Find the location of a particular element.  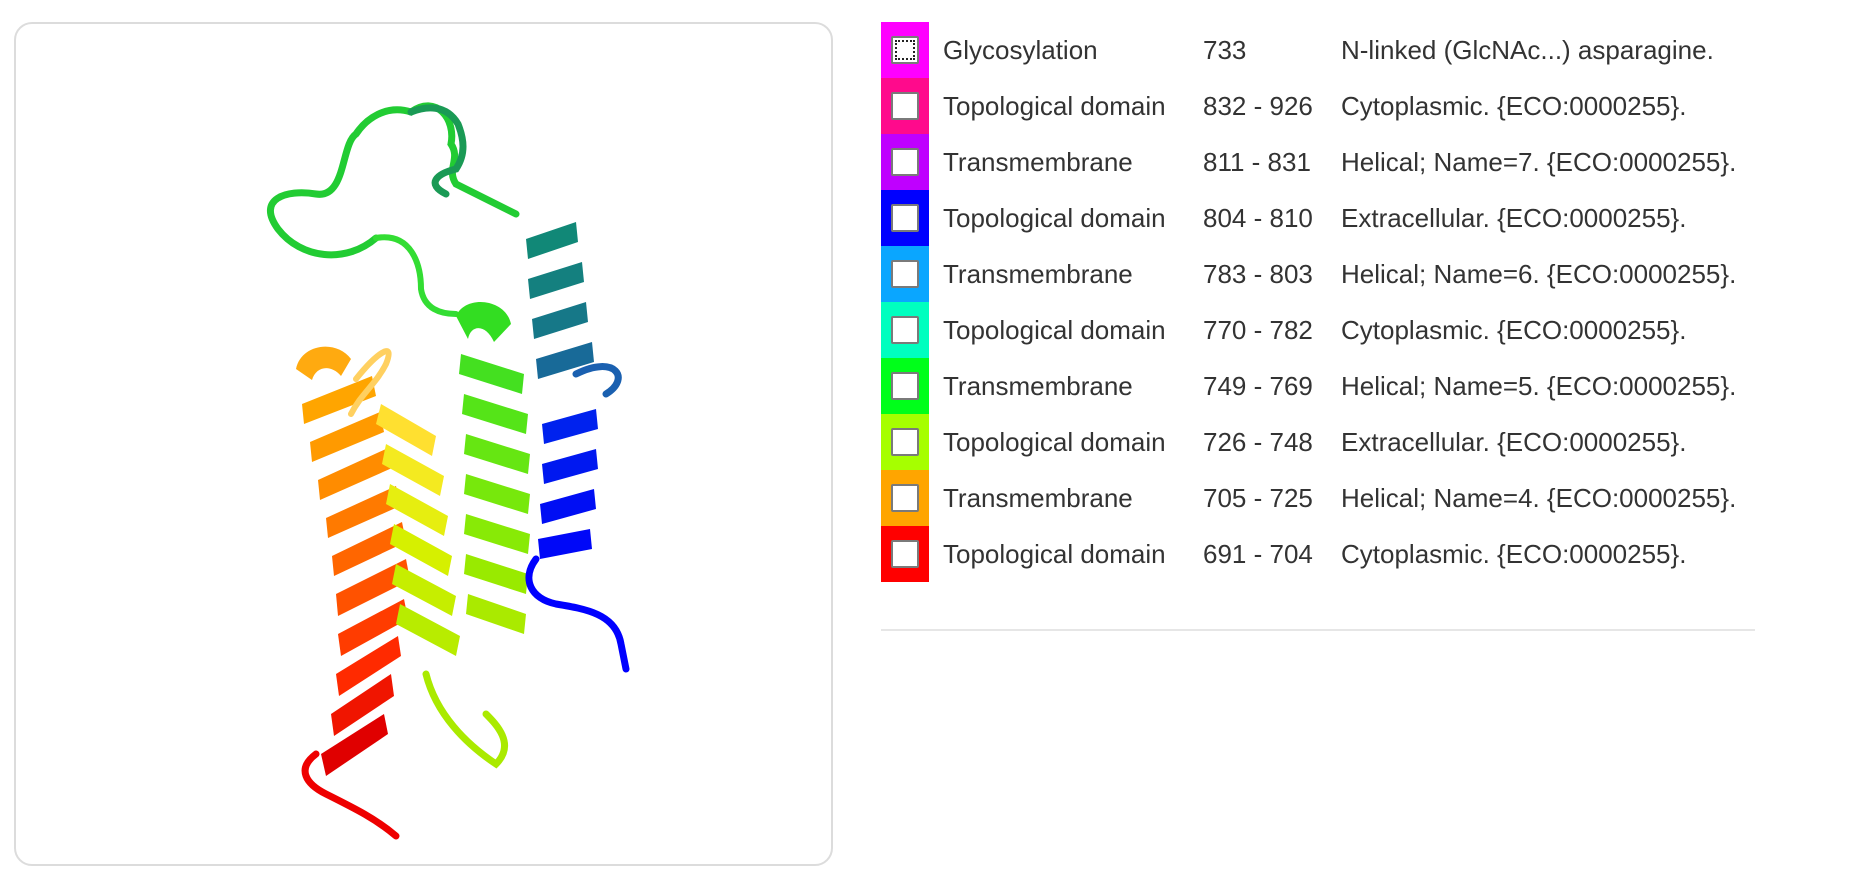

feature-position: 691 - 704 is located at coordinates (1258, 553).